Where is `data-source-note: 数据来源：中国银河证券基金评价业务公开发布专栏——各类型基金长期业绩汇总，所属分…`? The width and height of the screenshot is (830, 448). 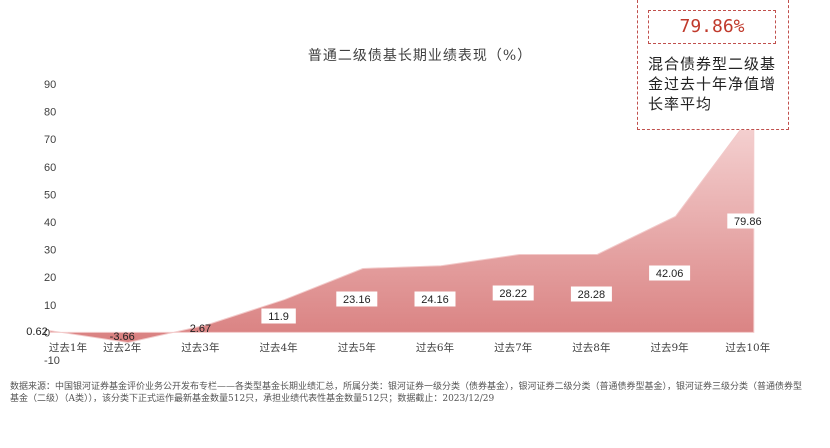
data-source-note: 数据来源：中国银河证券基金评价业务公开发布专栏——各类型基金长期业绩汇总，所属分… is located at coordinates (406, 393).